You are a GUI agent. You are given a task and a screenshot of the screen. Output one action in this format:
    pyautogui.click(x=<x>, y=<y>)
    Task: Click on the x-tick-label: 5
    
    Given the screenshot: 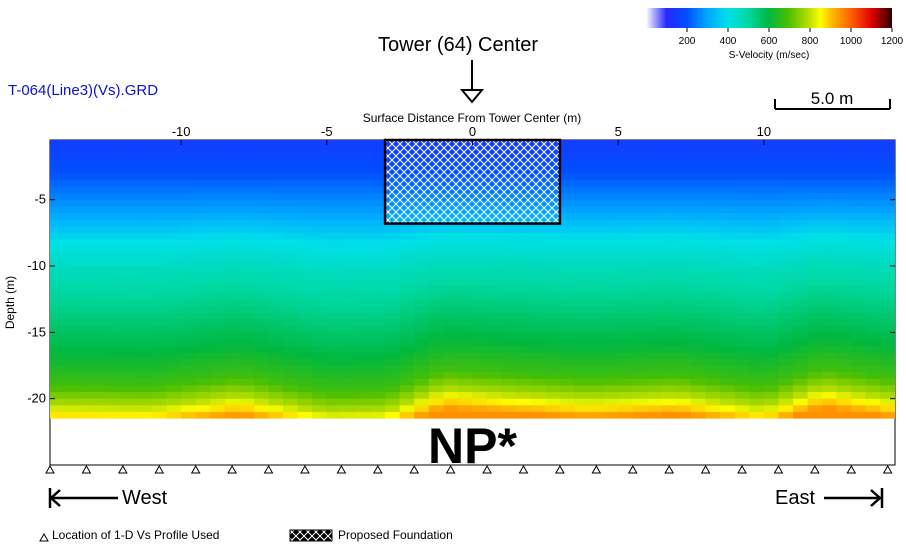 What is the action you would take?
    pyautogui.click(x=618, y=131)
    